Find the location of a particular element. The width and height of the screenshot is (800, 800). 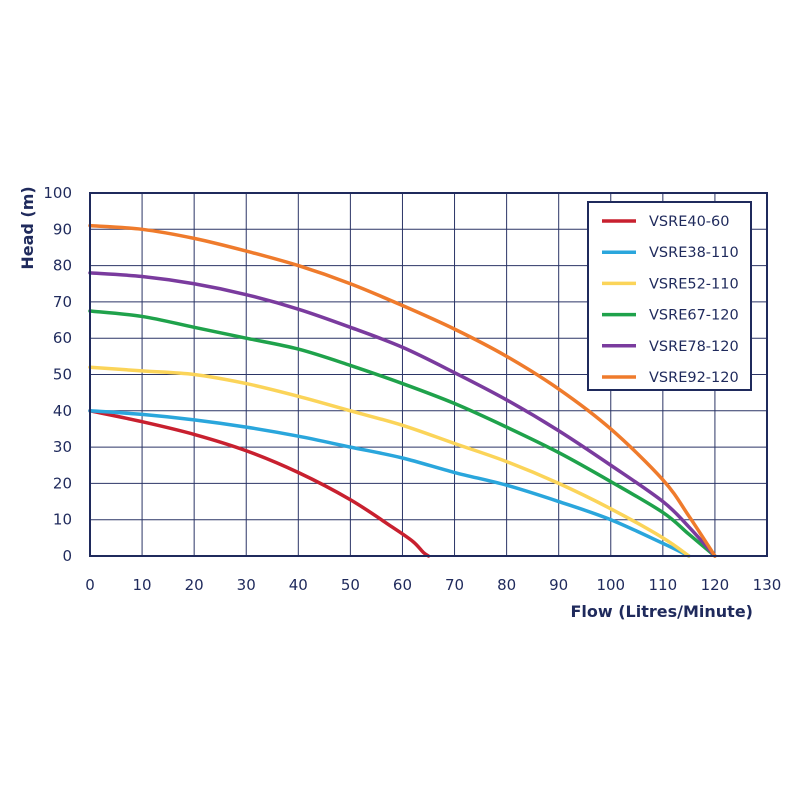

y-tick-label: 0 is located at coordinates (67, 556).